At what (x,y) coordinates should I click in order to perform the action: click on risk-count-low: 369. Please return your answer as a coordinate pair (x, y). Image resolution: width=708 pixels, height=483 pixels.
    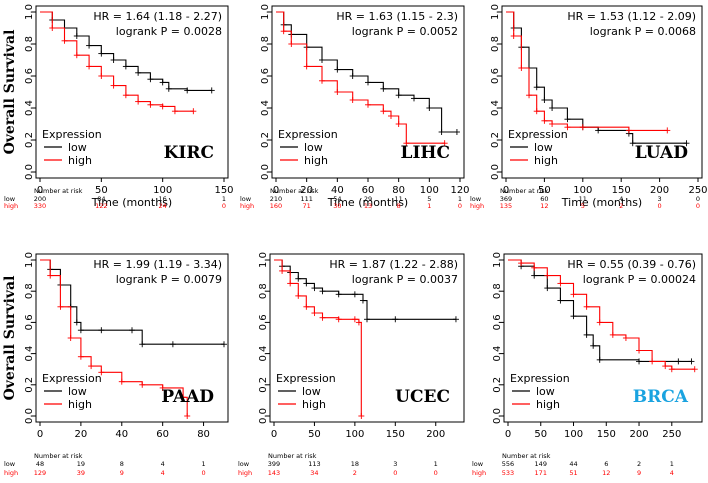
    Looking at the image, I should click on (506, 199).